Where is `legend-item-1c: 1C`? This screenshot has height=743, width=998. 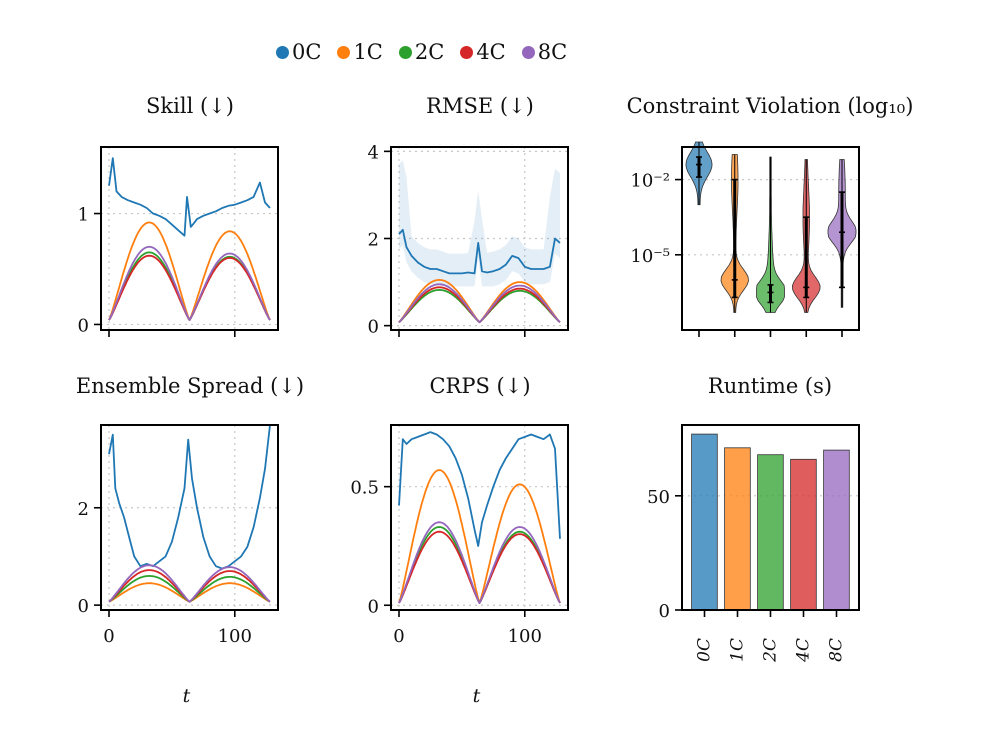 legend-item-1c: 1C is located at coordinates (360, 52).